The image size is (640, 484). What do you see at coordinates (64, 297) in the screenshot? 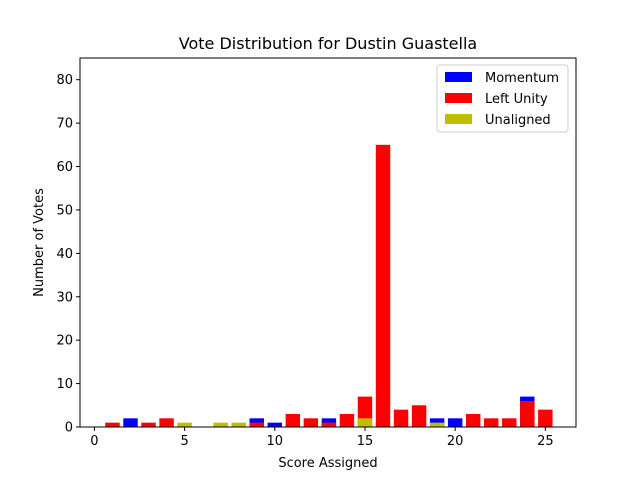
I see `y-tick-label: 30` at bounding box center [64, 297].